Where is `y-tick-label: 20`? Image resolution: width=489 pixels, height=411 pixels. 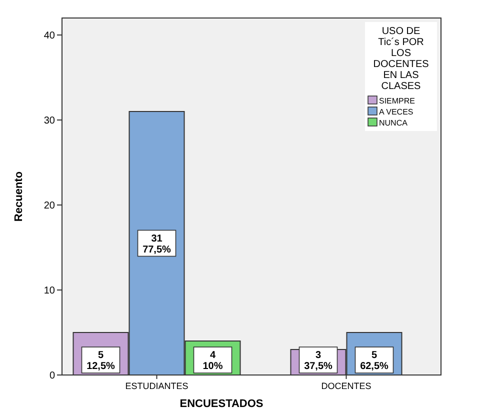 y-tick-label: 20 is located at coordinates (50, 206).